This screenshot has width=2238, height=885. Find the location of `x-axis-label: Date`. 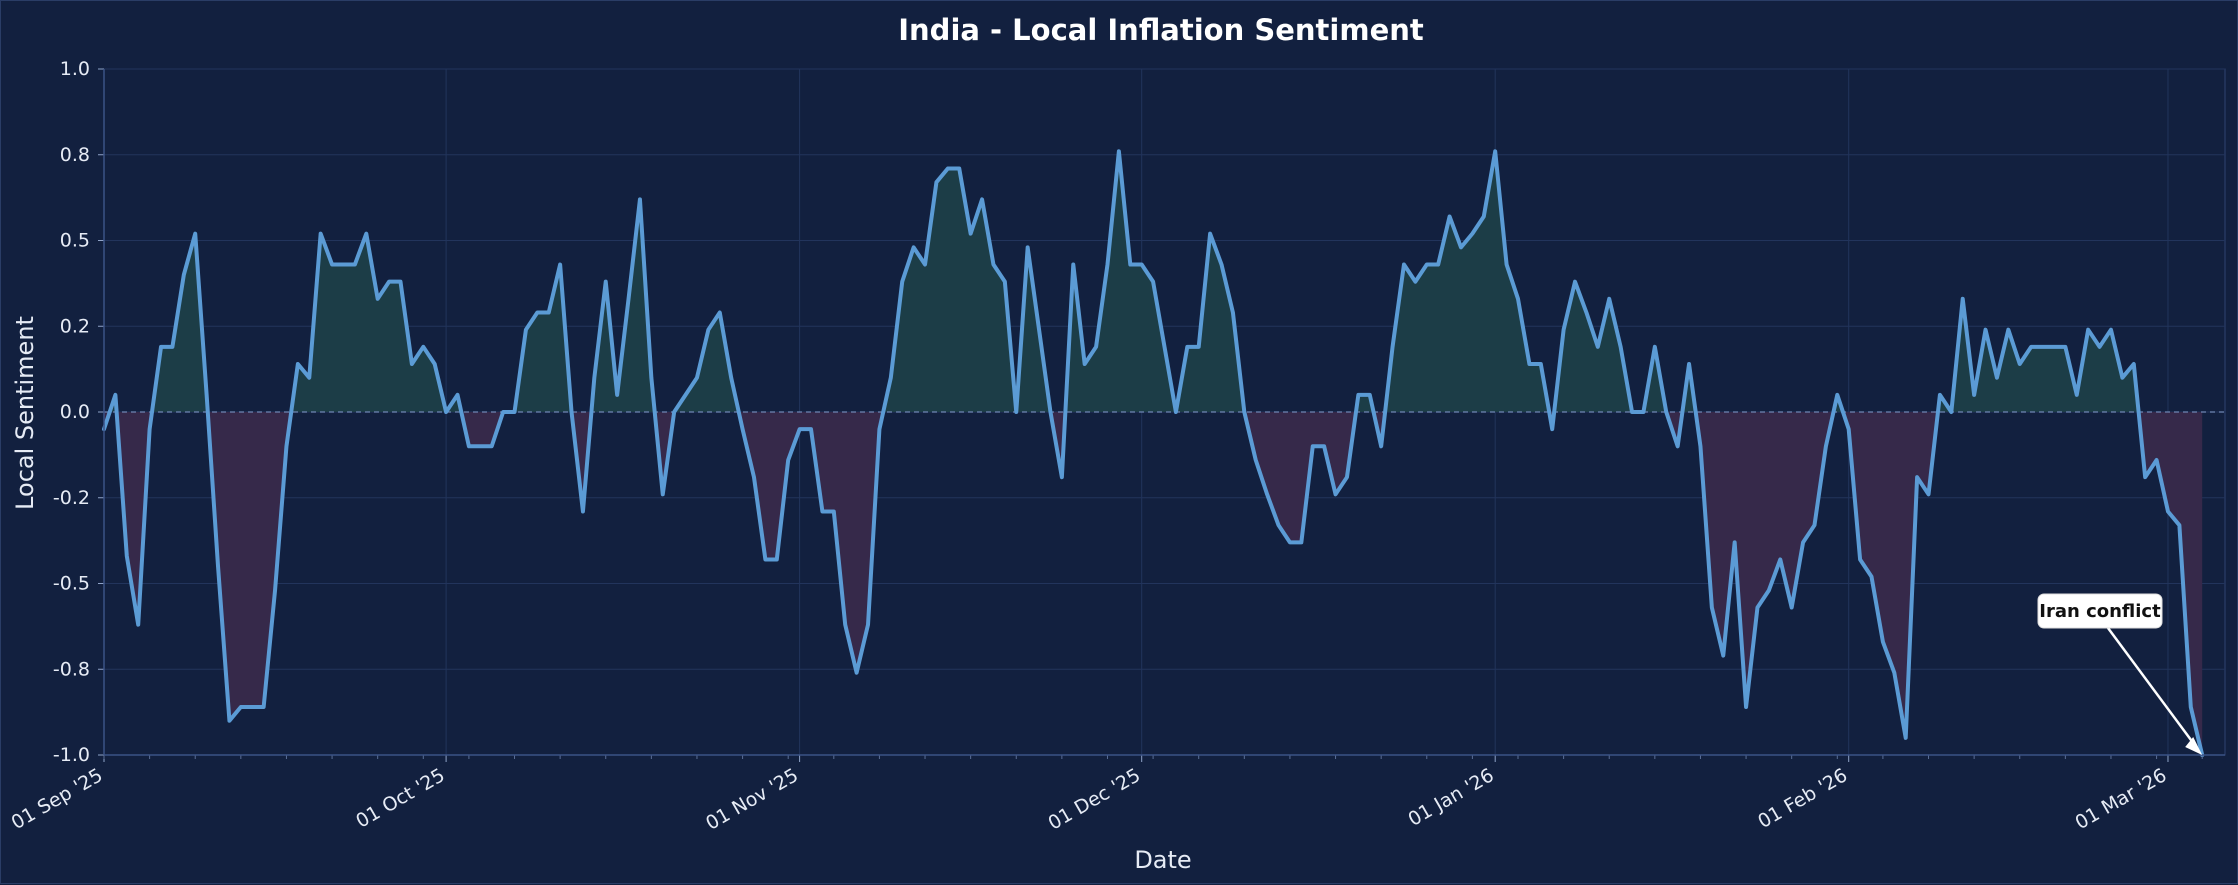

x-axis-label: Date is located at coordinates (1162, 860).